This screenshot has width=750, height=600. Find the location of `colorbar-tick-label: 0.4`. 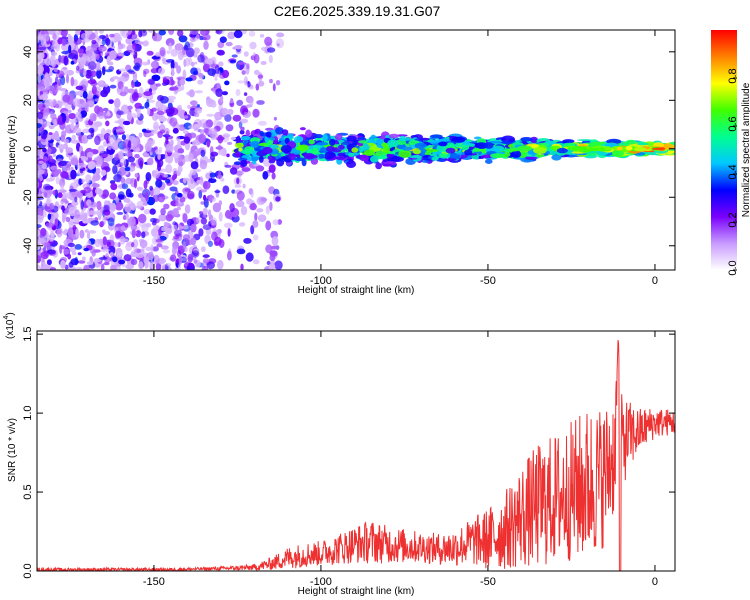

colorbar-tick-label: 0.4 is located at coordinates (733, 171).